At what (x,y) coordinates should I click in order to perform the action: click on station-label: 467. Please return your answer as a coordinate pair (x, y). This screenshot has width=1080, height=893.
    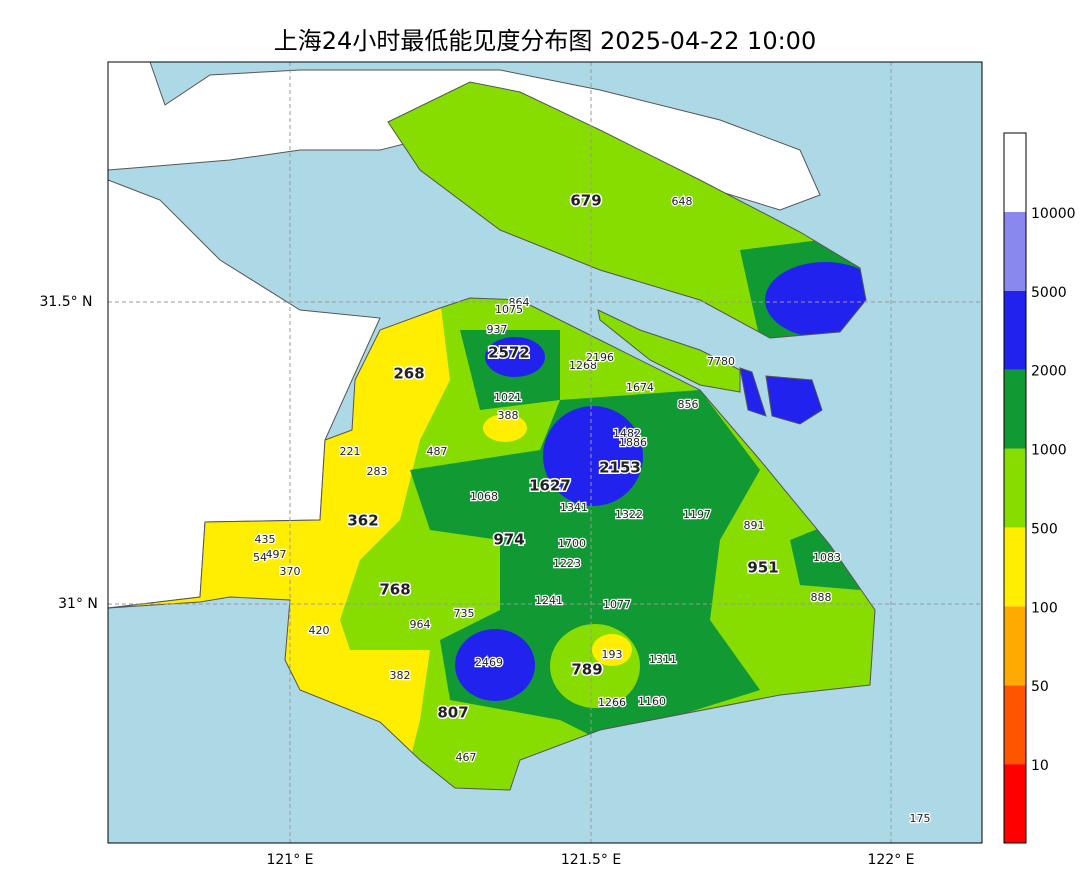
    Looking at the image, I should click on (466, 757).